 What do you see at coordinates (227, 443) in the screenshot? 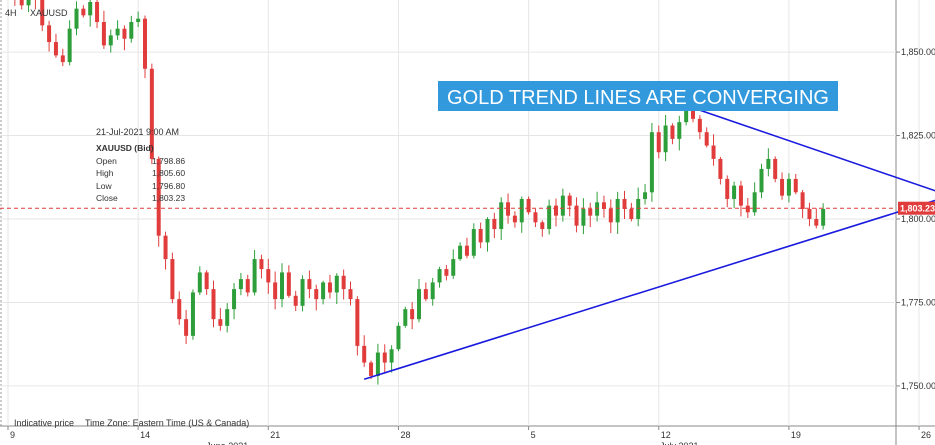
I see `month-label: June 2021` at bounding box center [227, 443].